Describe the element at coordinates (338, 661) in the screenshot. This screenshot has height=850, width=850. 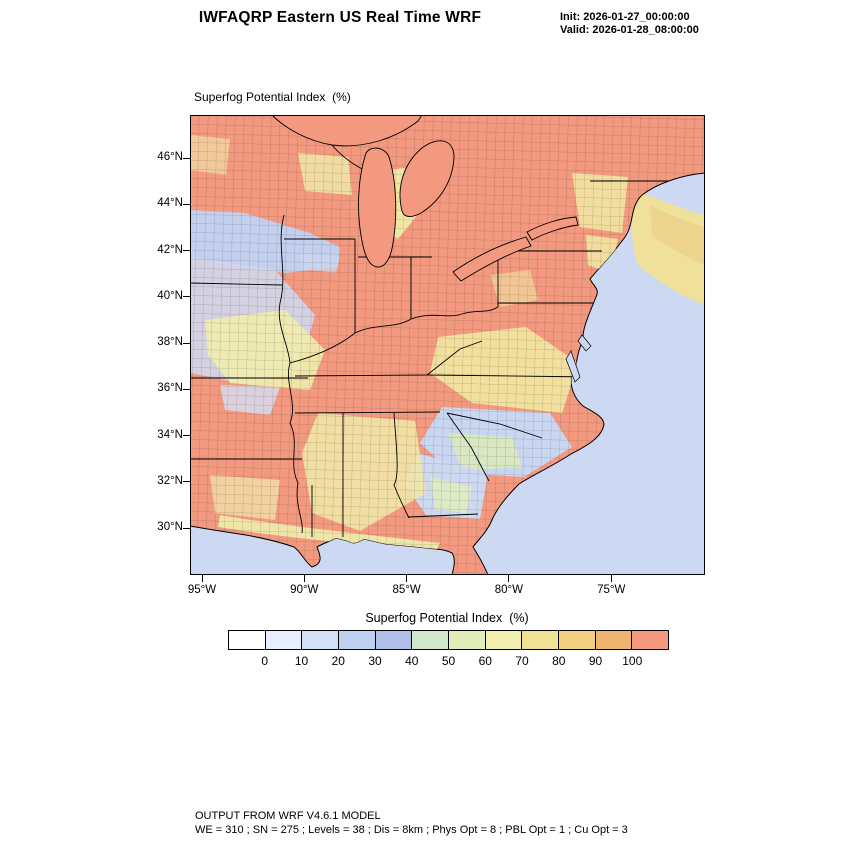
I see `colorbar-tick-label: 20` at that location.